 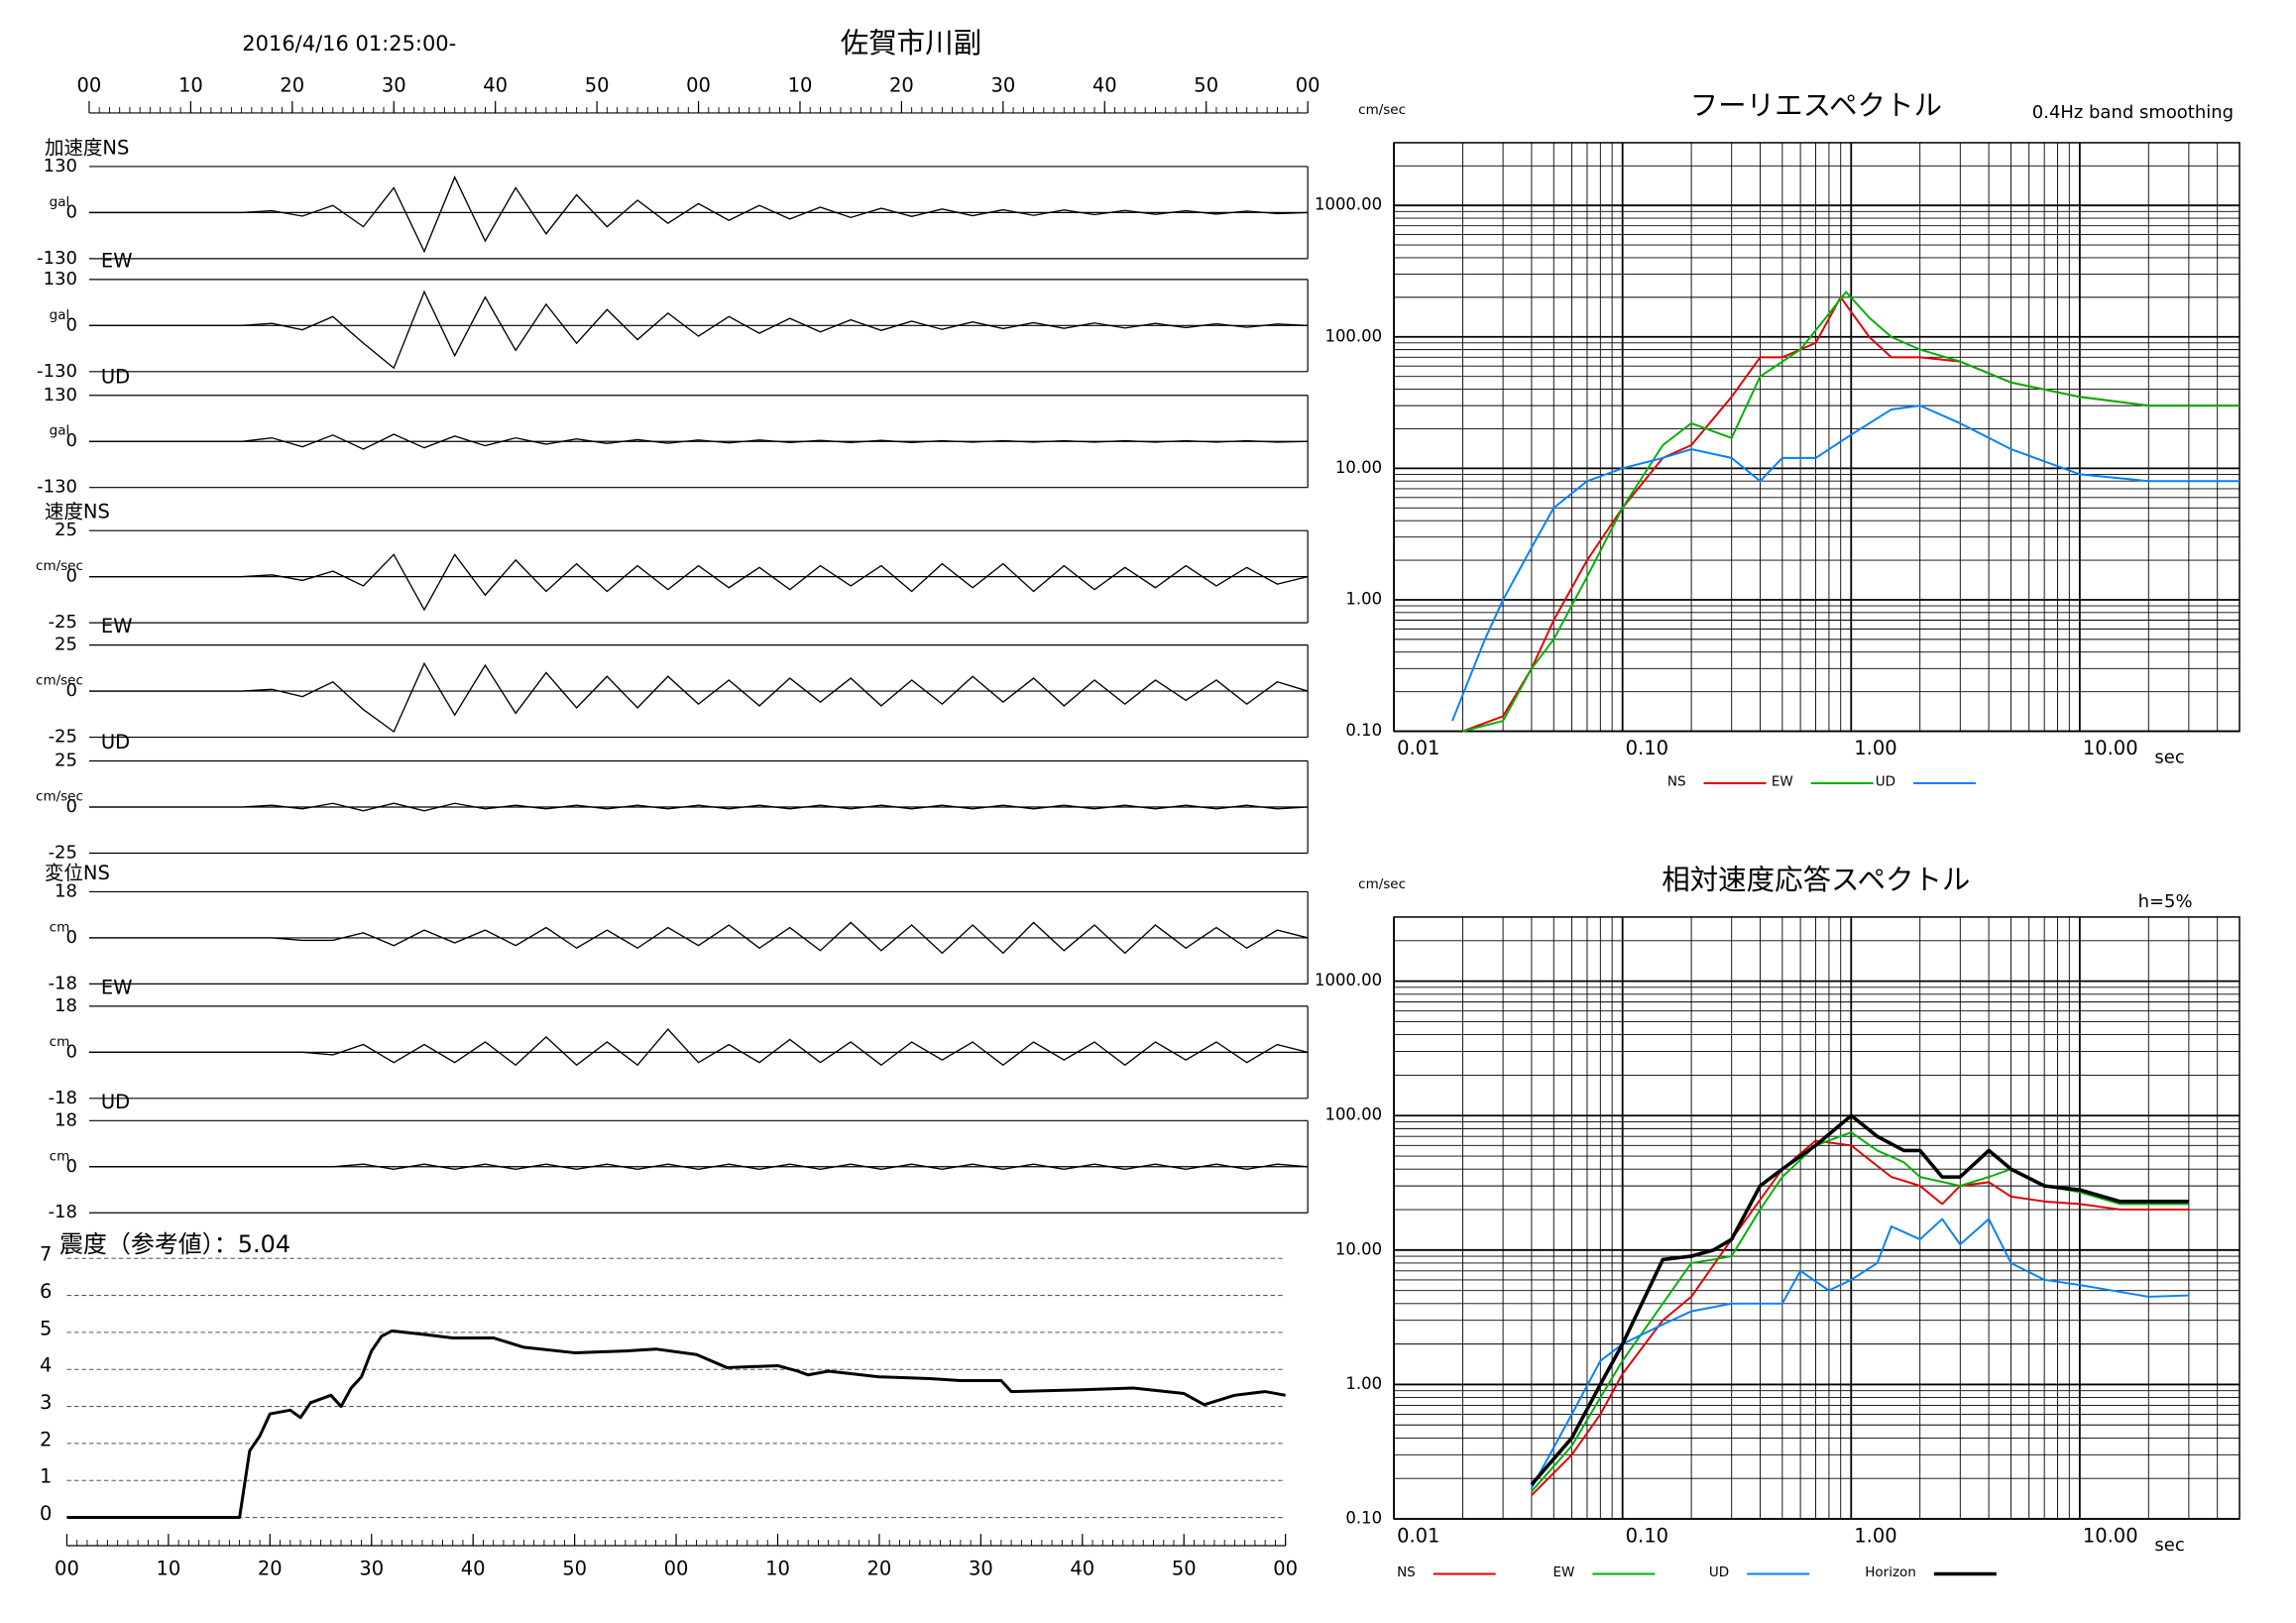 What do you see at coordinates (1890, 1572) in the screenshot?
I see `legend-label: Horizon` at bounding box center [1890, 1572].